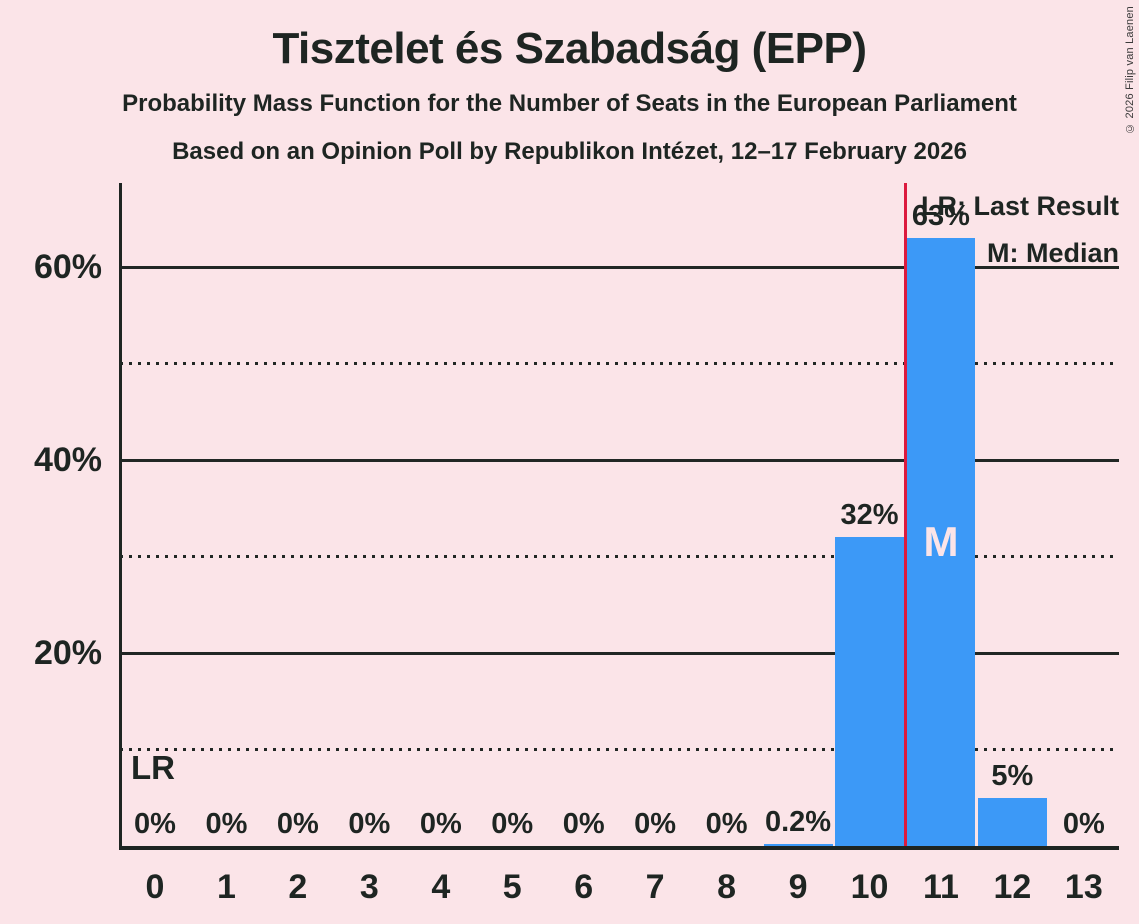  What do you see at coordinates (584, 887) in the screenshot?
I see `x-tick-label-6: 6` at bounding box center [584, 887].